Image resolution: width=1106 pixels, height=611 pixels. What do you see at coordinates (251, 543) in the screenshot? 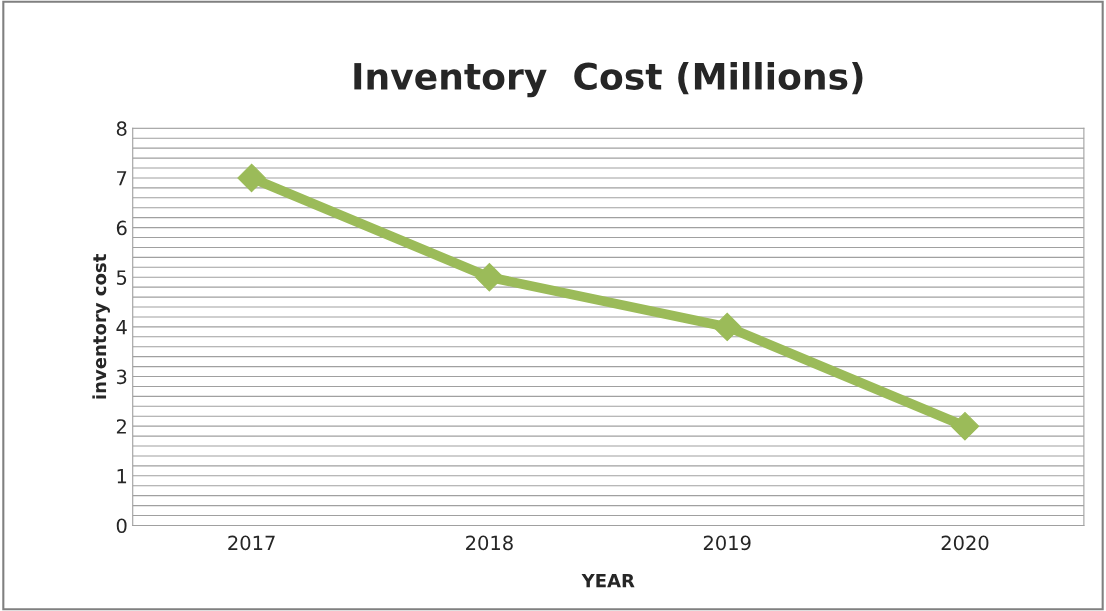
I see `x-tick-label: 2017` at bounding box center [251, 543].